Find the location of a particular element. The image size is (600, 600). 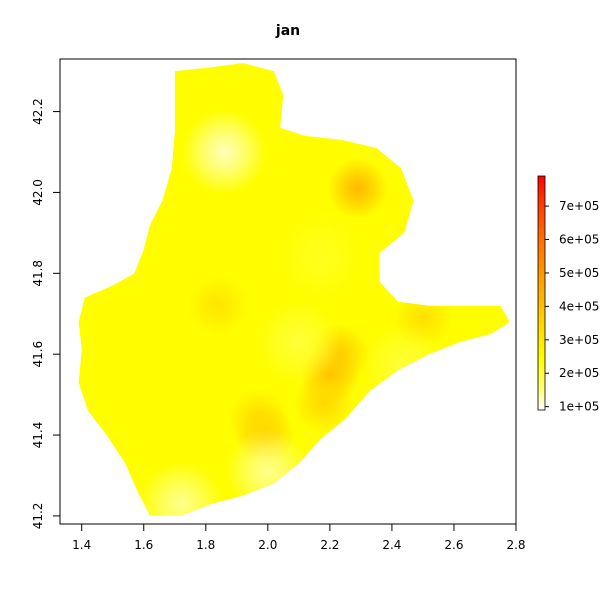

y-tick-label: 41.2 is located at coordinates (38, 516).